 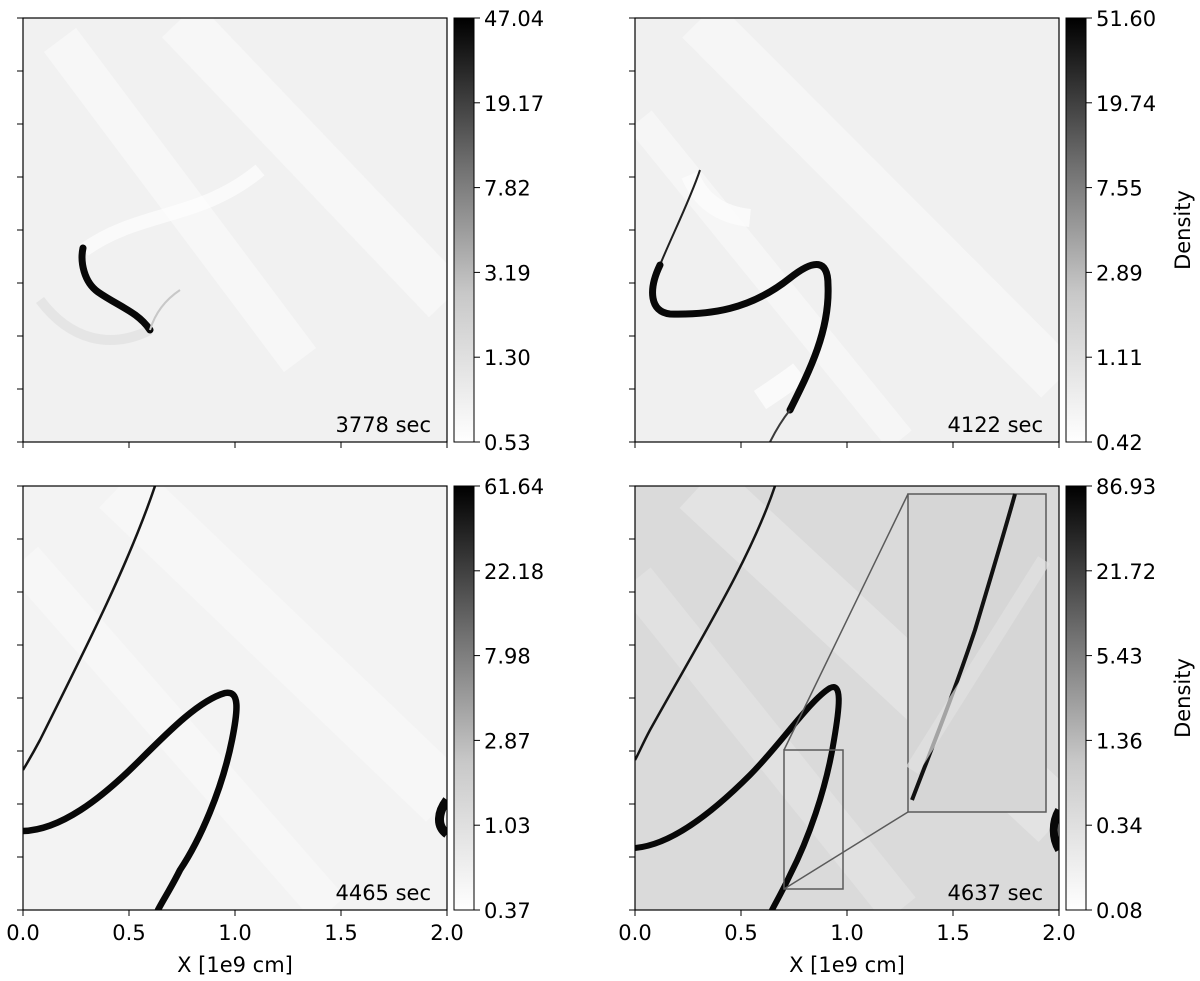 What do you see at coordinates (235, 445) in the screenshot?
I see `x-ticks-top-left` at bounding box center [235, 445].